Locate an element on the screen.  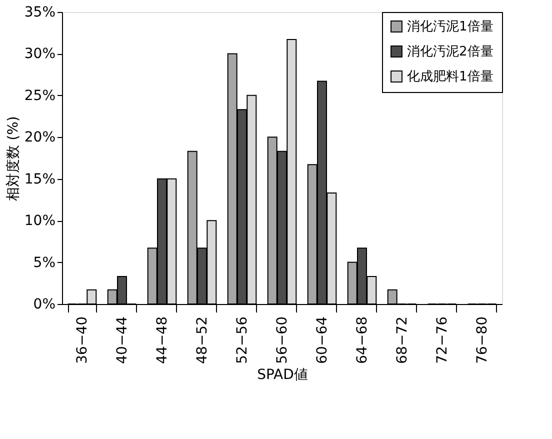
y-tick-label: 25% is located at coordinates (40, 96).